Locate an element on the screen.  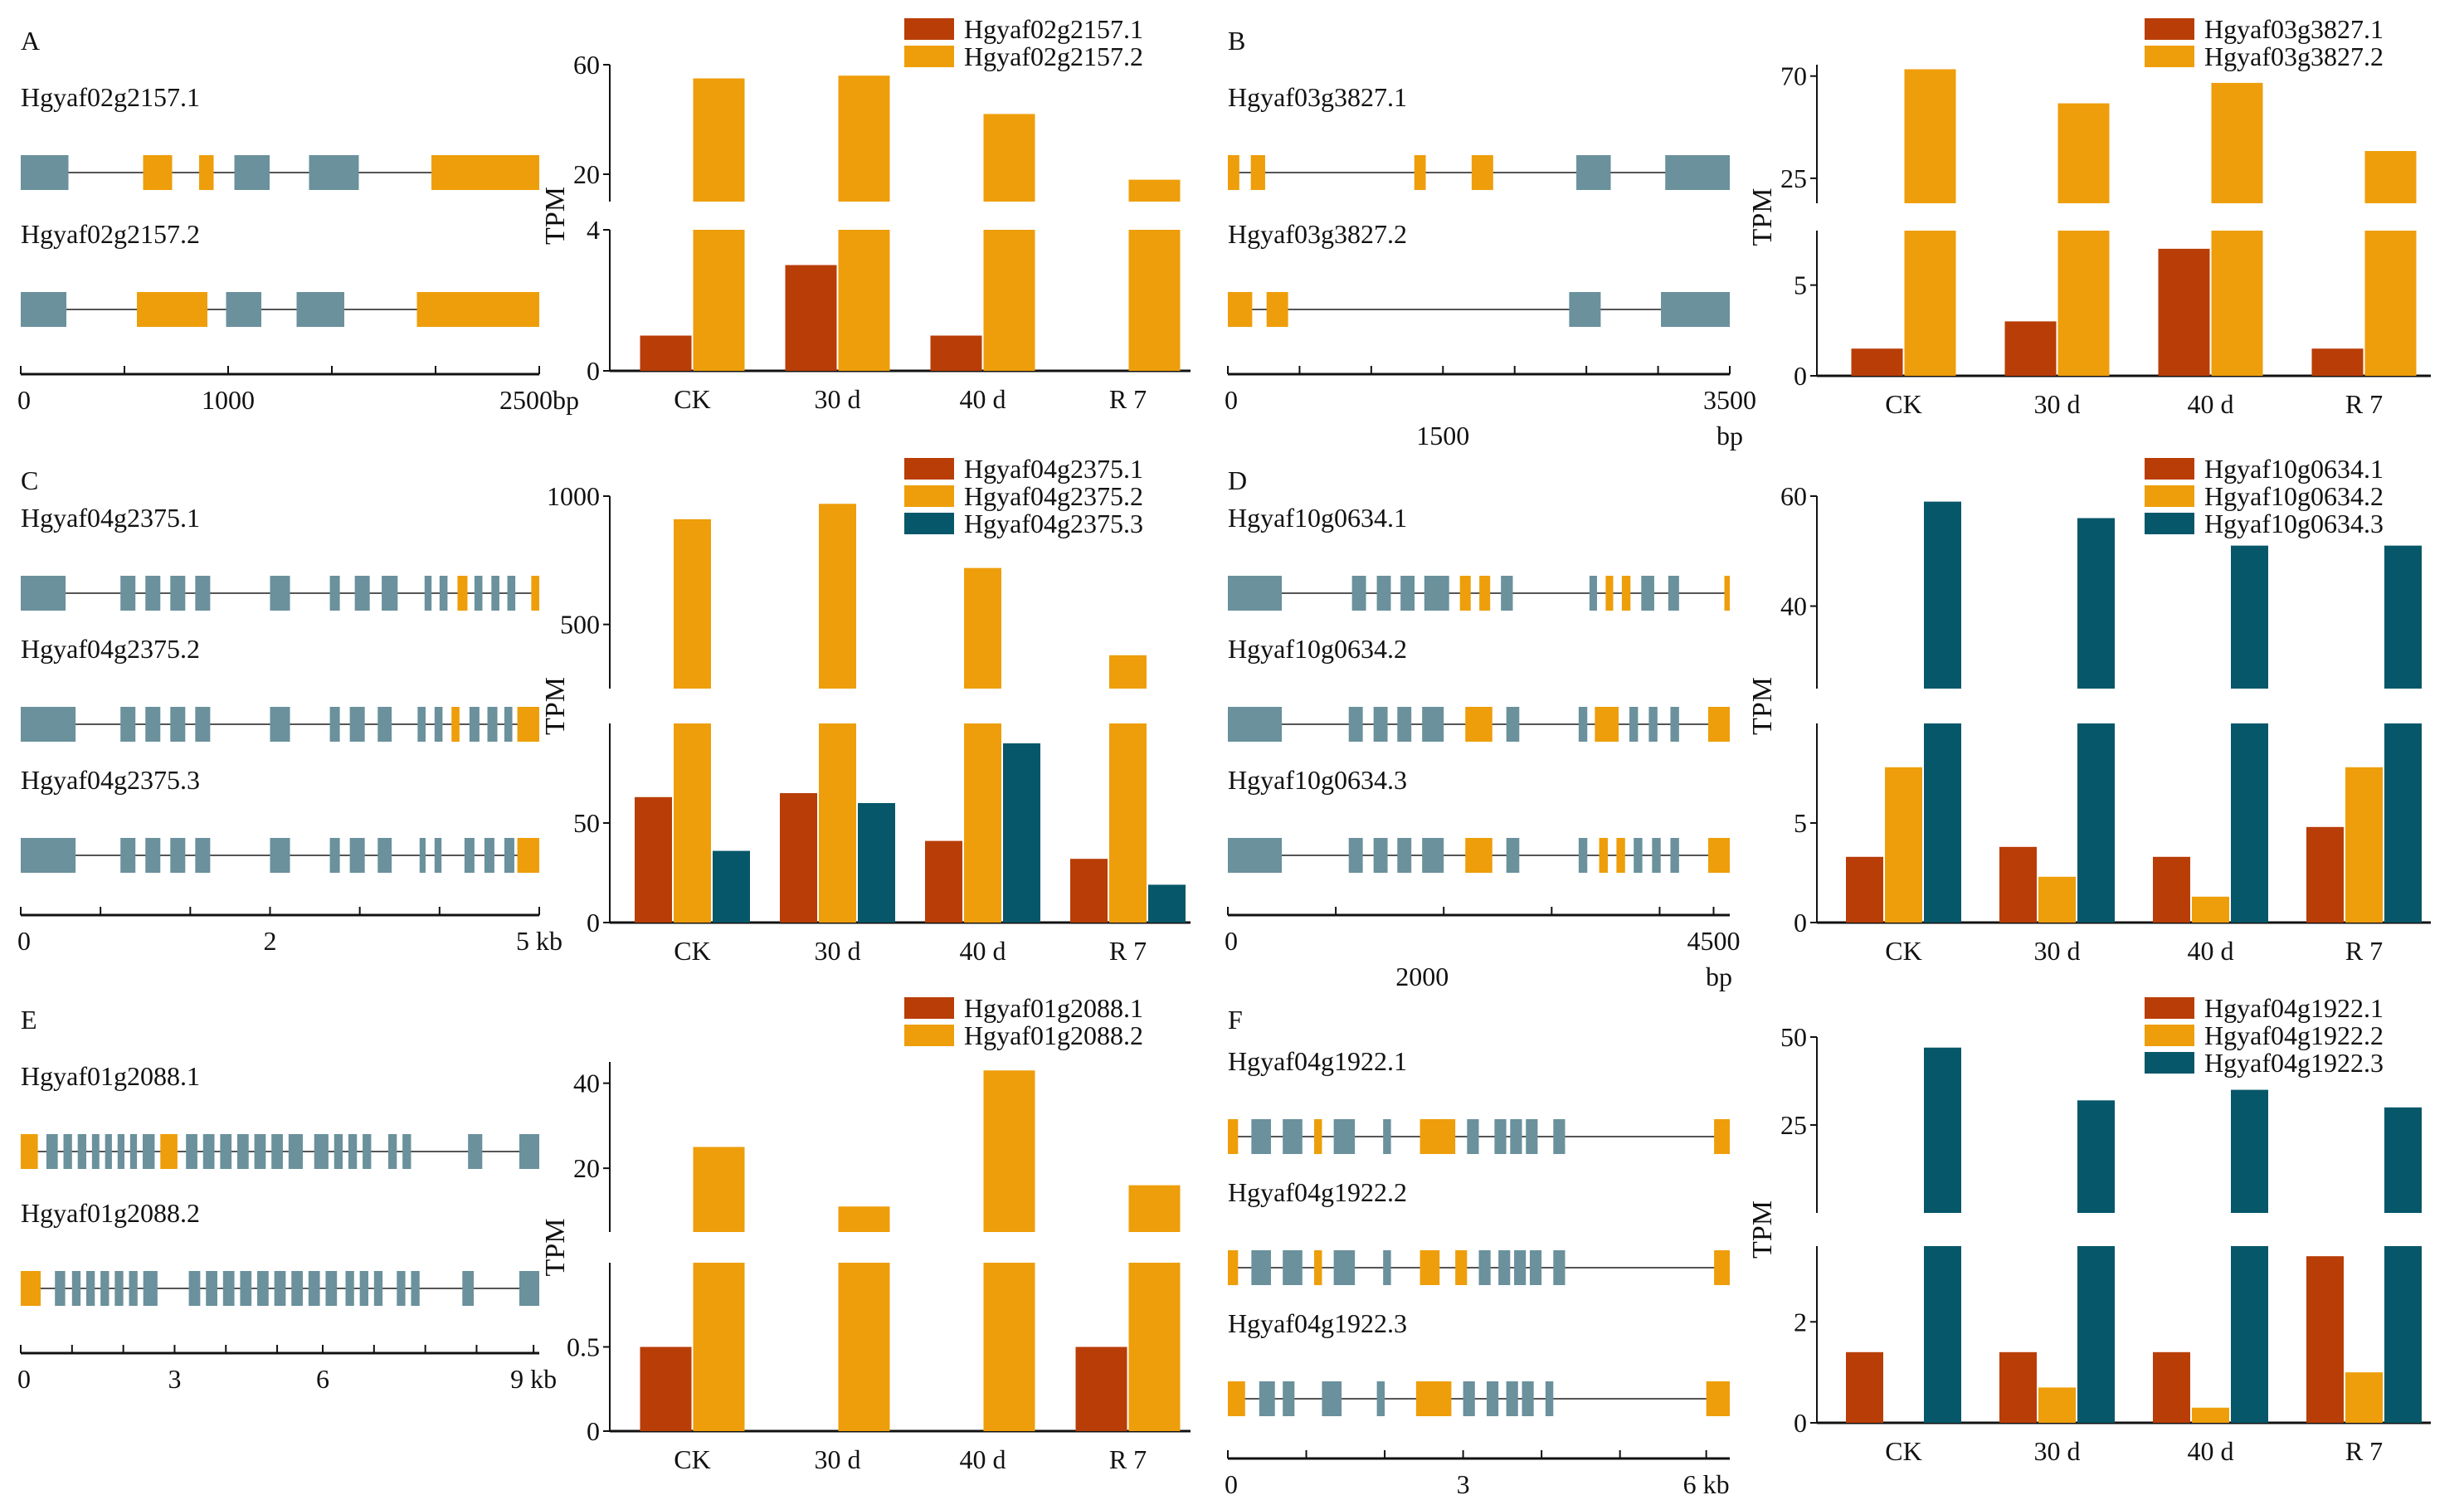
scale-label: 9 kb is located at coordinates (533, 1379).